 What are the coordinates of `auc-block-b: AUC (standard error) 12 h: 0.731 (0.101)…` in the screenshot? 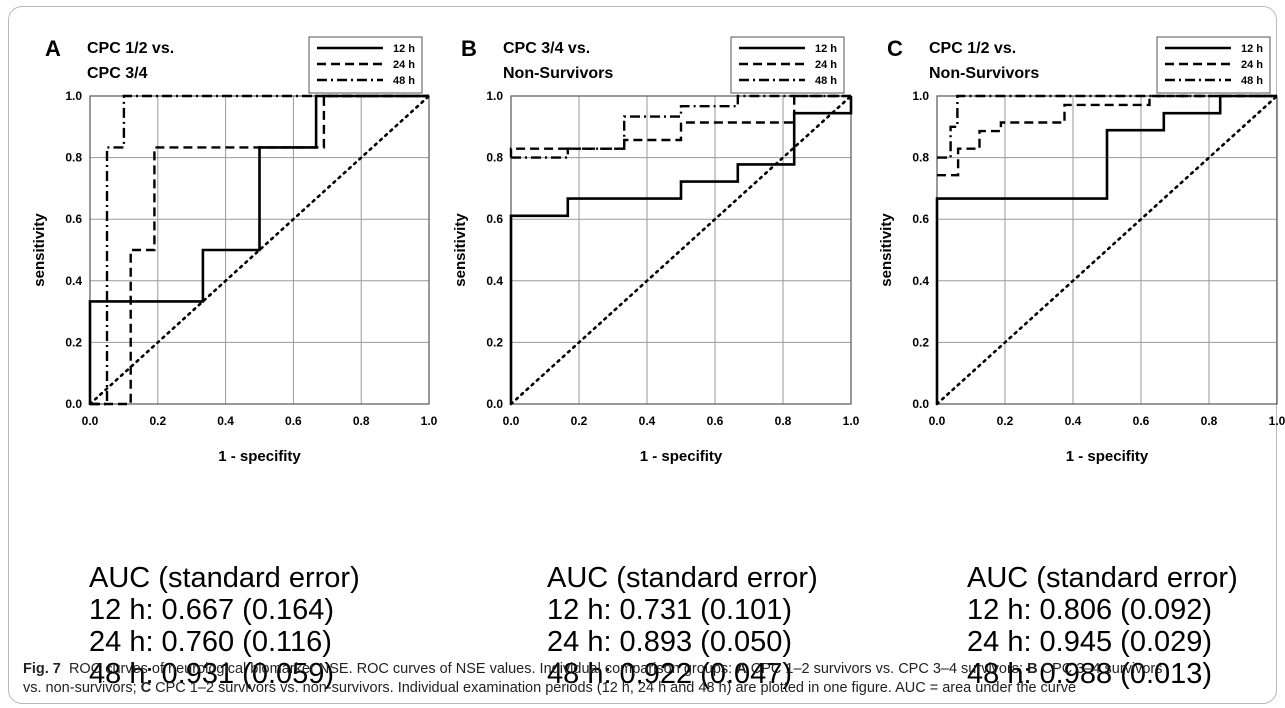 It's located at (712, 626).